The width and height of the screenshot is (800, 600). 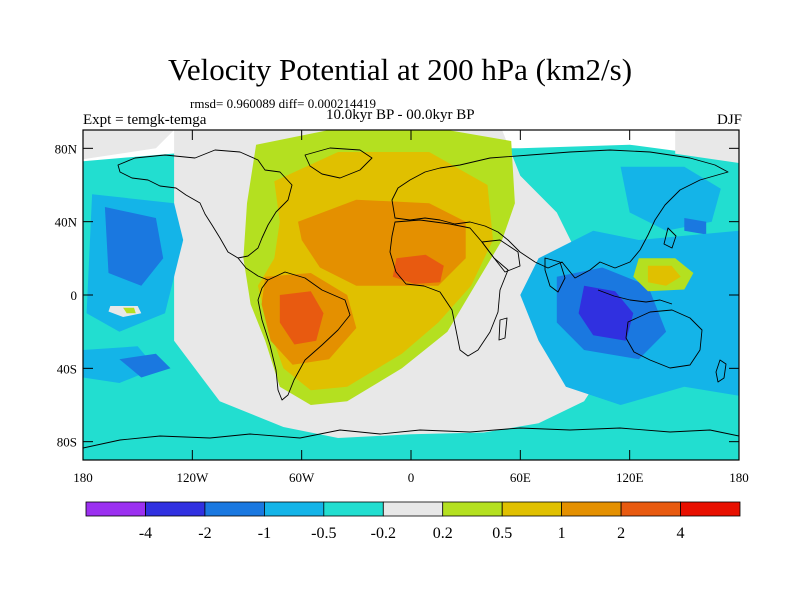 I want to click on map-title: Velocity Potential at 200 hPa (km2/s), so click(x=400, y=69).